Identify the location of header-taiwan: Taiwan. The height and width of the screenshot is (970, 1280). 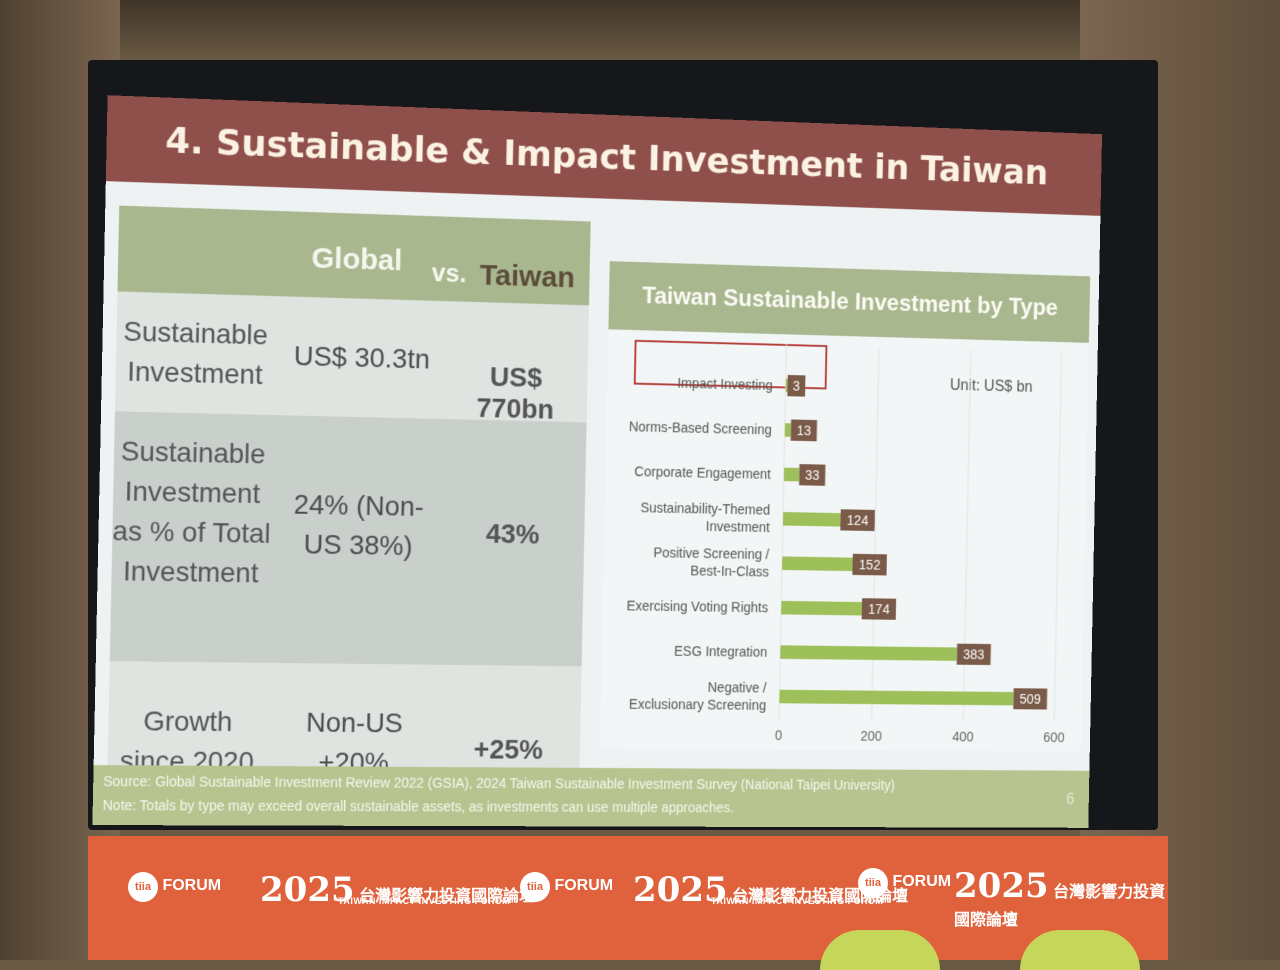
(527, 277).